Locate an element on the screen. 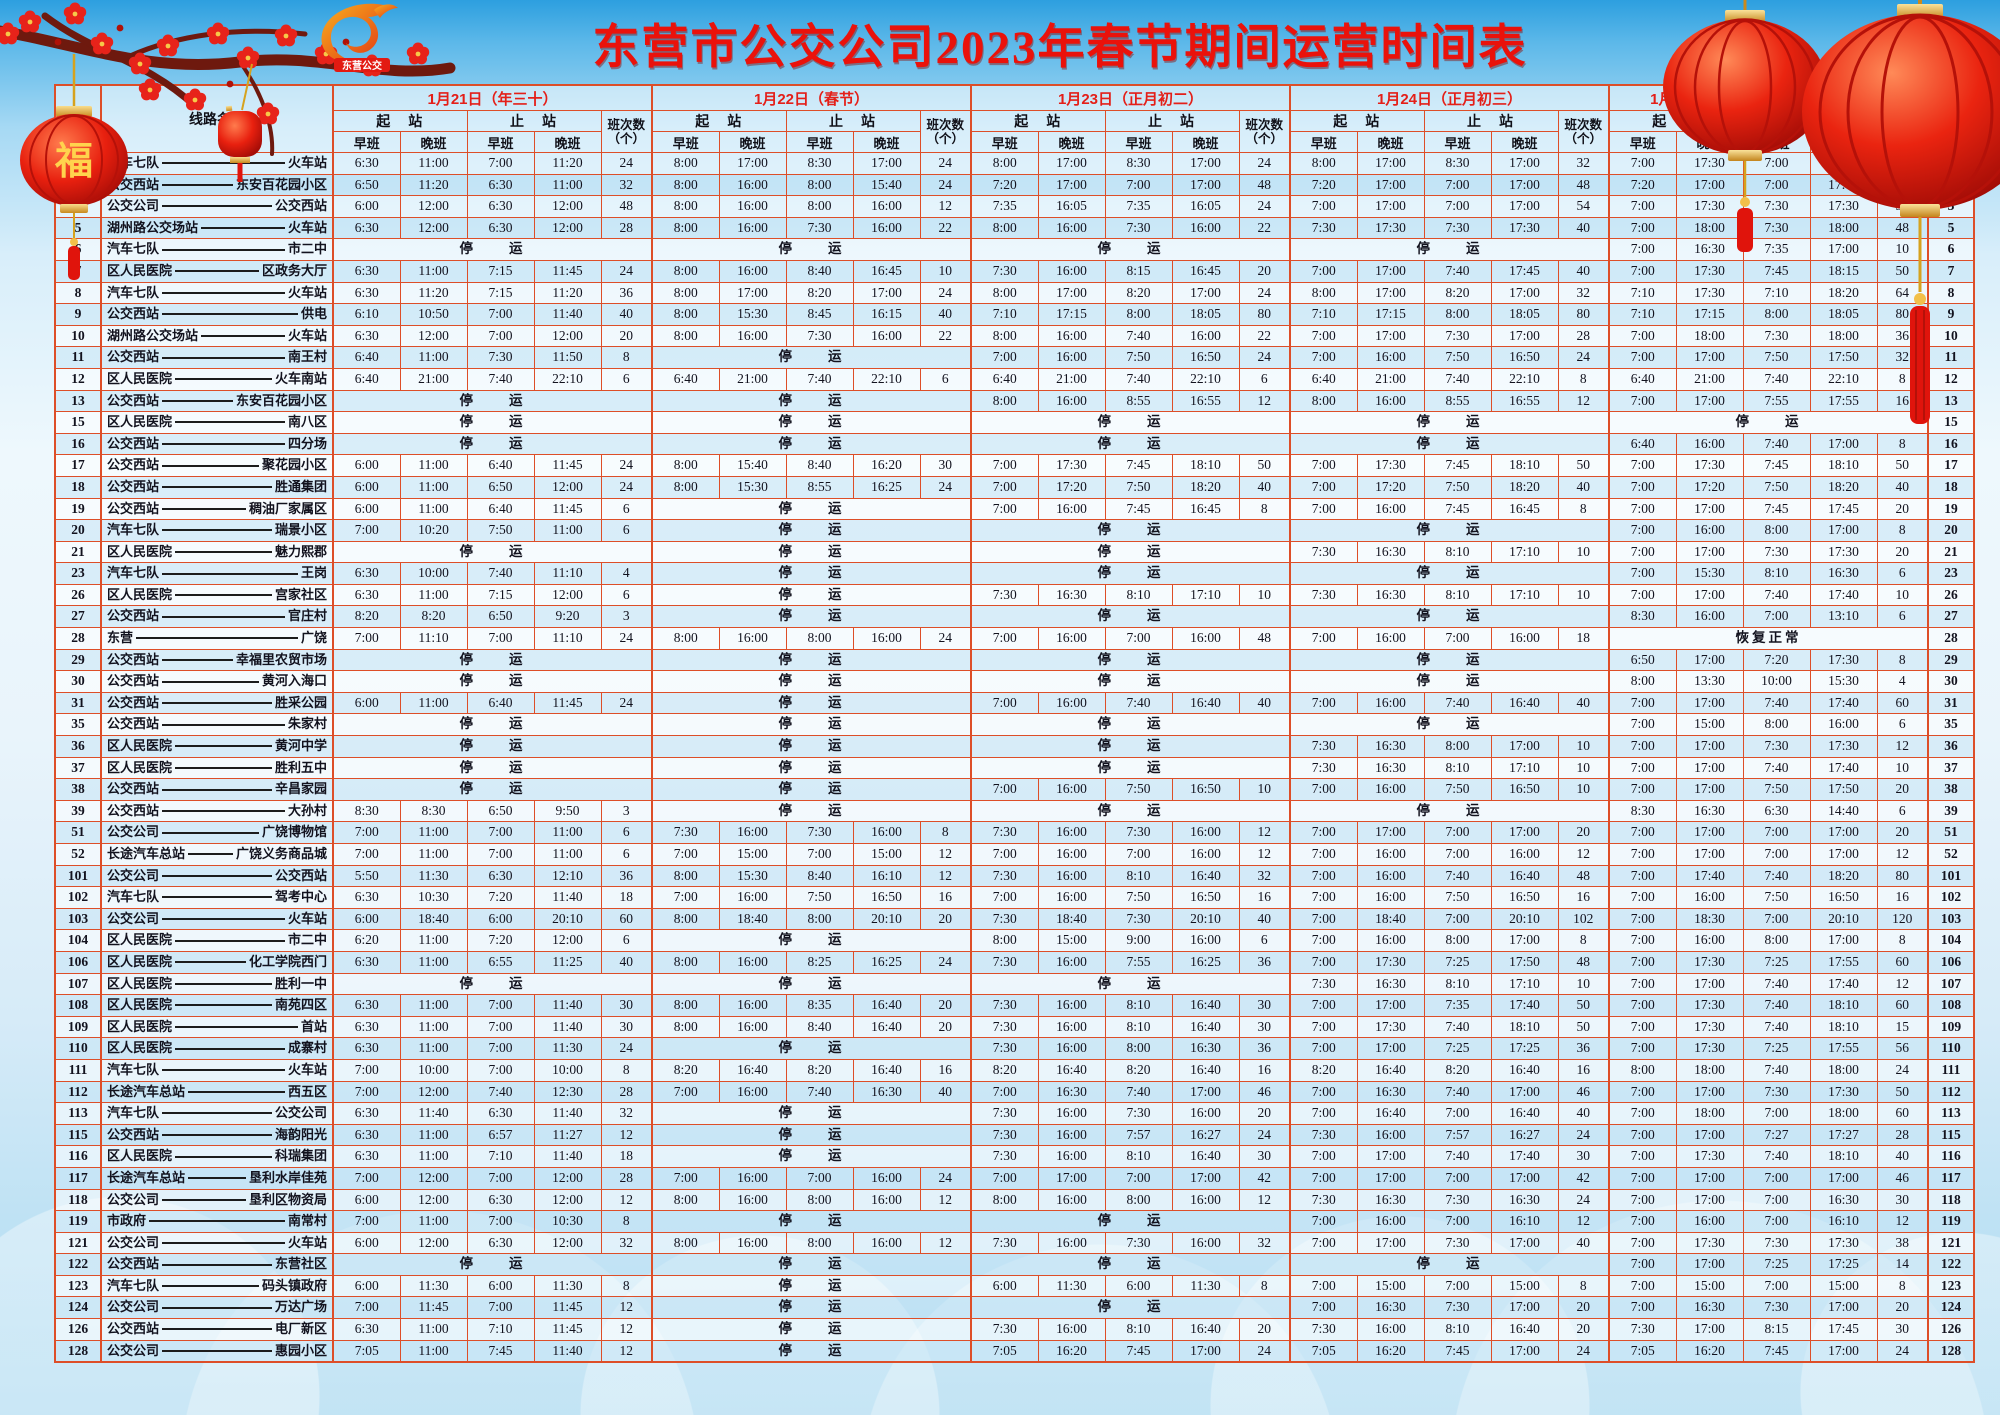 The width and height of the screenshot is (2000, 1415). route-from: 汽车七队 is located at coordinates (133, 573).